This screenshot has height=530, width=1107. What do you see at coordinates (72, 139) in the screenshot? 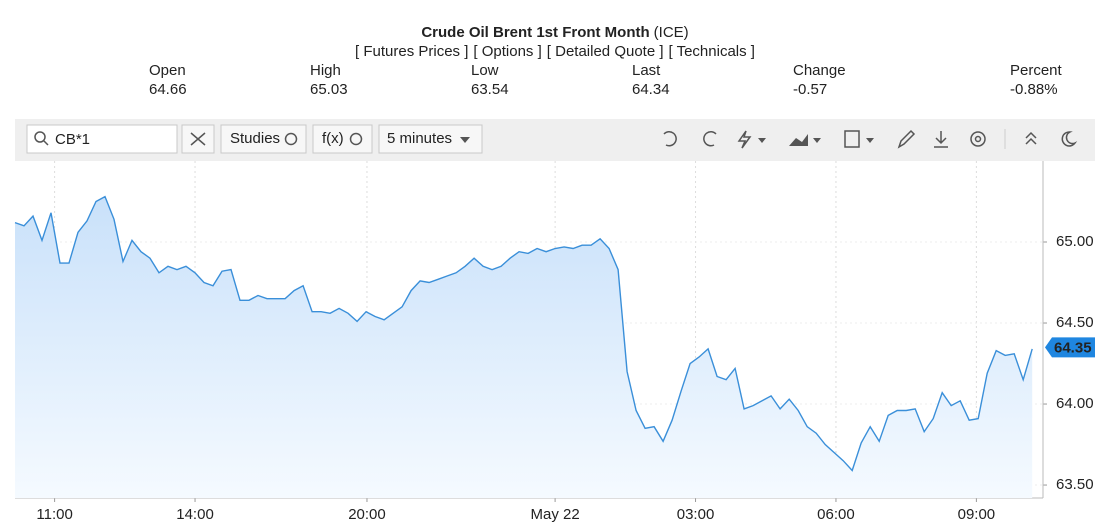
I see `symbol-text: CB*1` at bounding box center [72, 139].